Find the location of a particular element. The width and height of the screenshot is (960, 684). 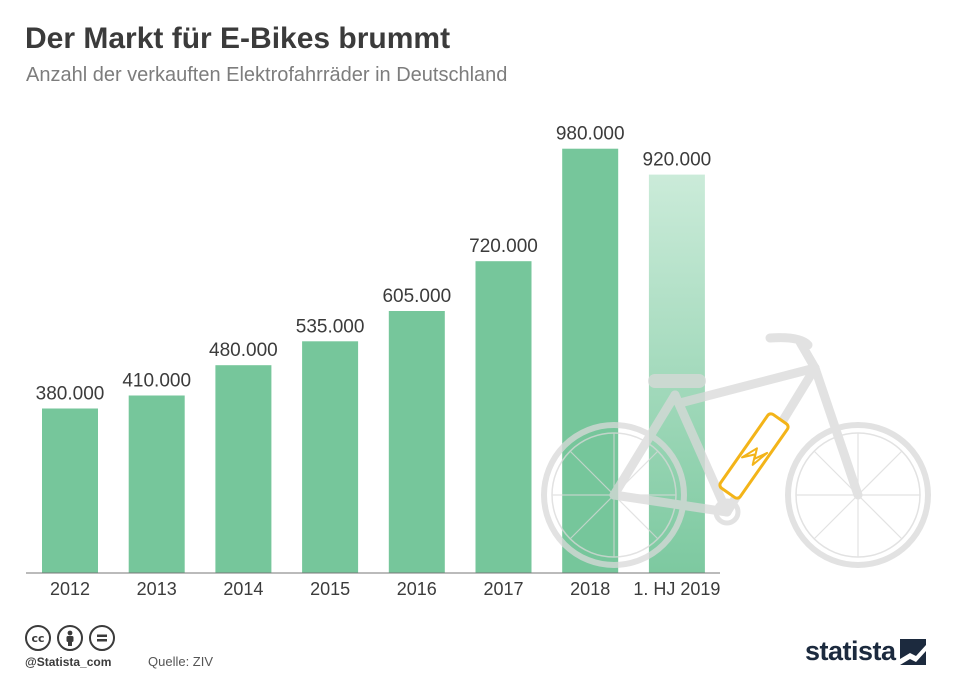

statista-handle: @Statista_com is located at coordinates (68, 662).